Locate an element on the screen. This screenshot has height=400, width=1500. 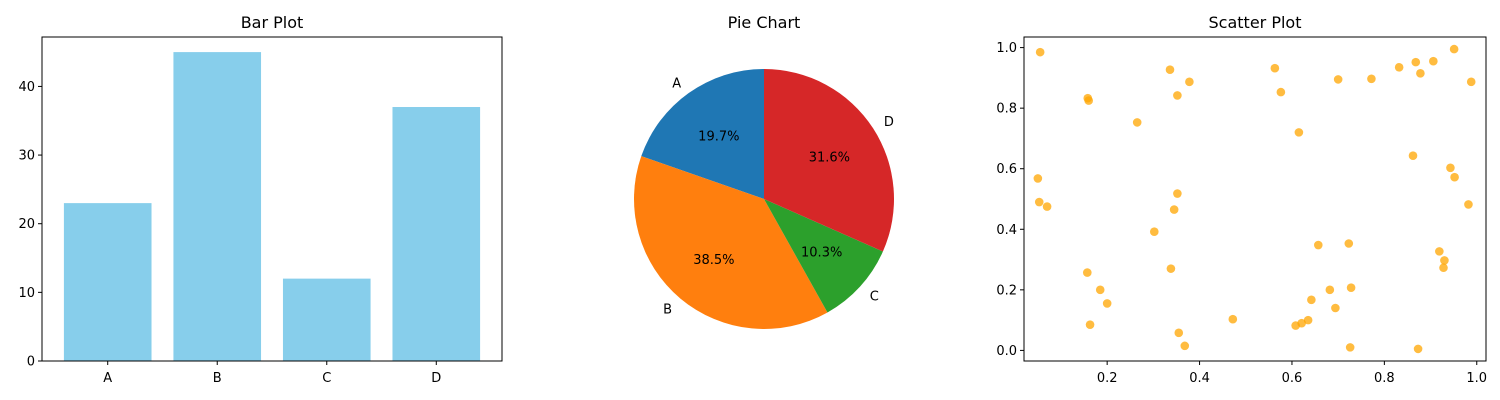
bar-D is located at coordinates (436, 234).